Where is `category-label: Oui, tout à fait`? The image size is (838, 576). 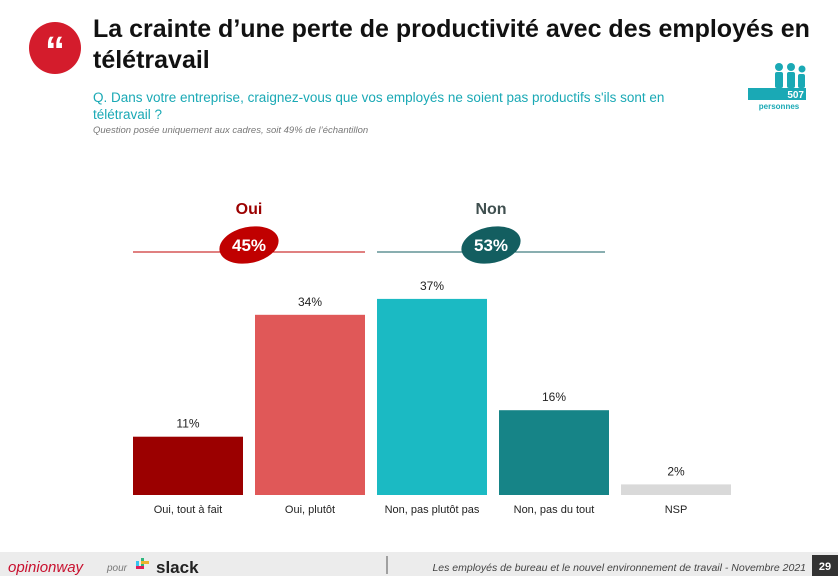 category-label: Oui, tout à fait is located at coordinates (188, 510).